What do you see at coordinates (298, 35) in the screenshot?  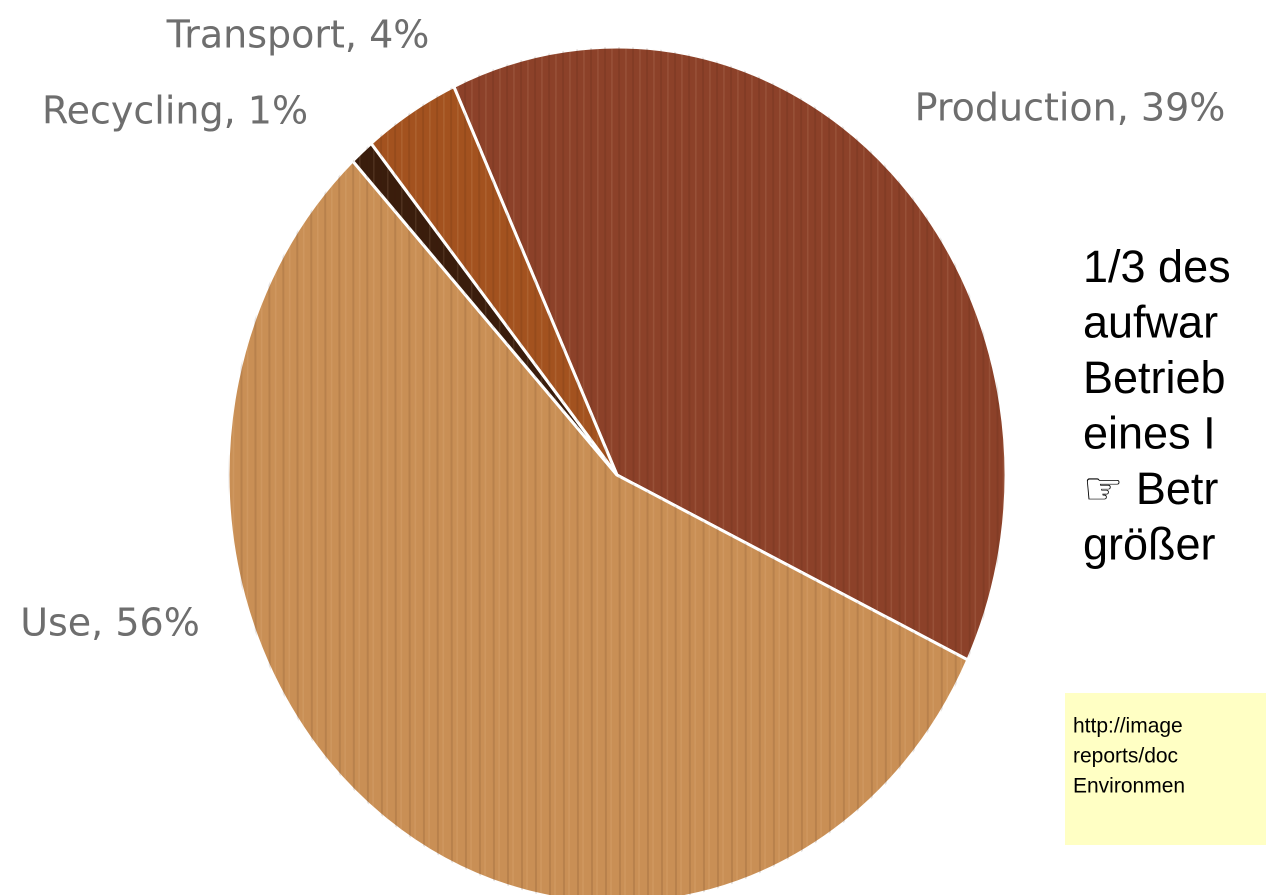 I see `slice-label: Transport, 4%` at bounding box center [298, 35].